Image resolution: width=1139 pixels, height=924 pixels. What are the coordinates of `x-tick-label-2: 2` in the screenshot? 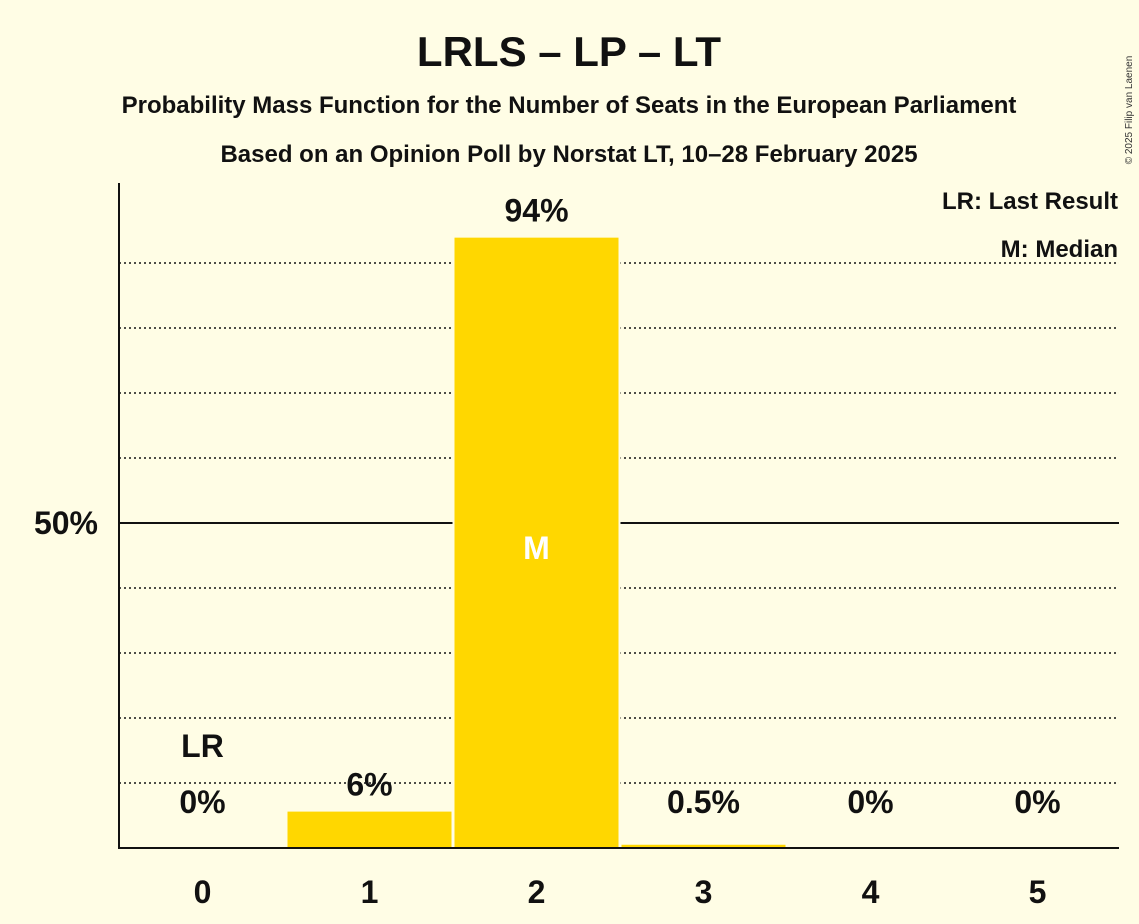 It's located at (537, 892).